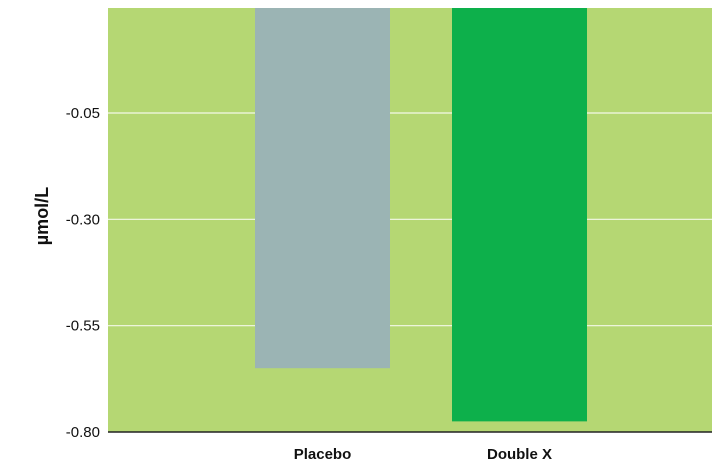 Image resolution: width=717 pixels, height=464 pixels. What do you see at coordinates (519, 454) in the screenshot?
I see `x-tick-label: Double X` at bounding box center [519, 454].